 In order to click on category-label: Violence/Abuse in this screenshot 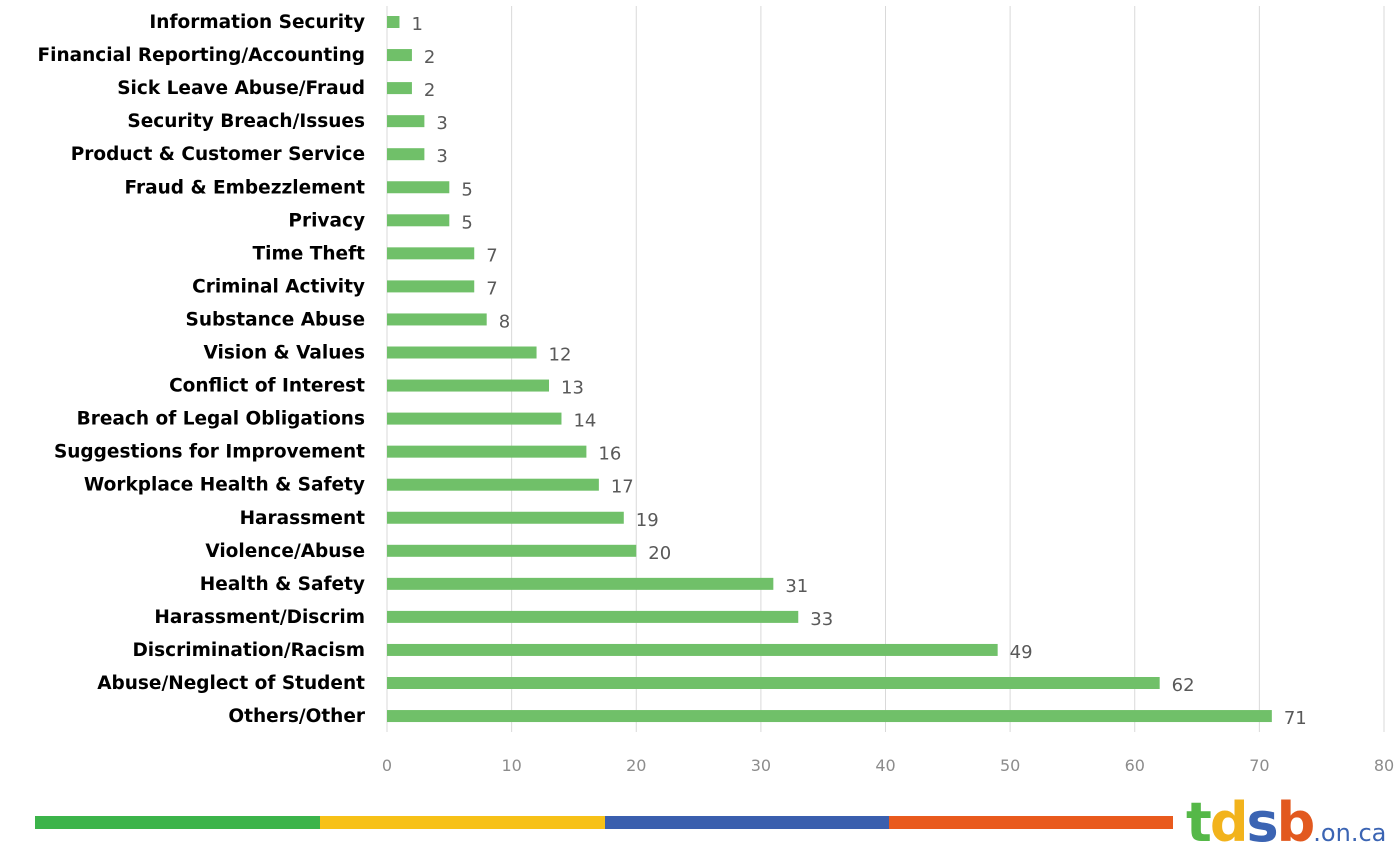, I will do `click(285, 551)`.